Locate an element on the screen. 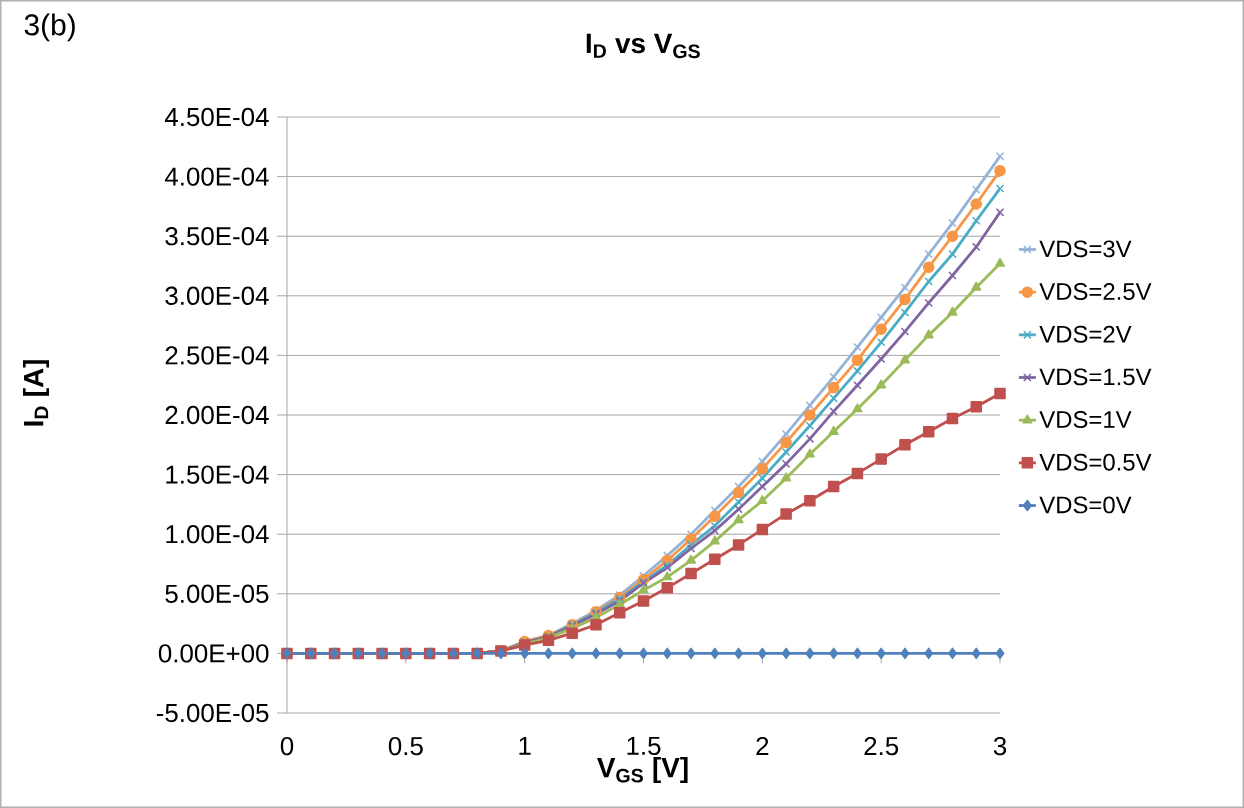 Image resolution: width=1244 pixels, height=808 pixels. y-tick-label: 3.50E-04 is located at coordinates (217, 236).